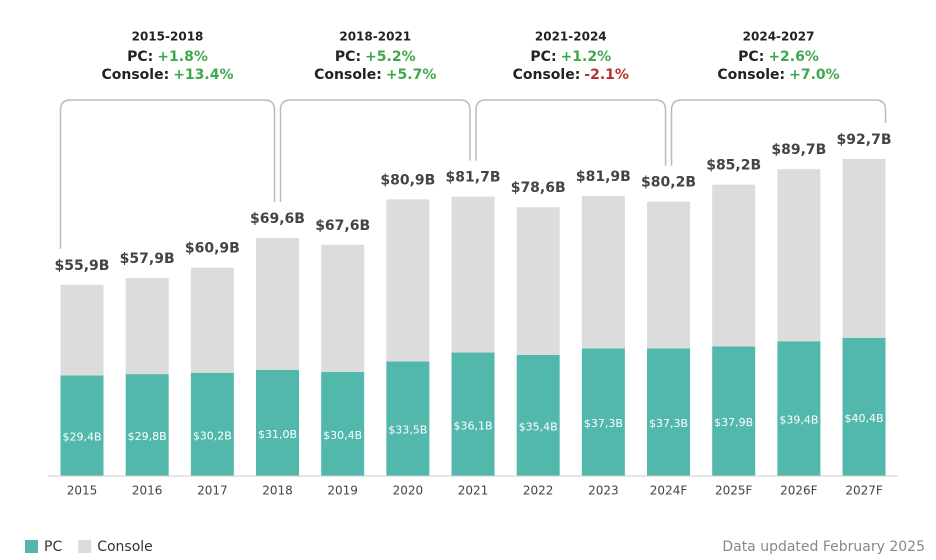  I want to click on x-tick-label: 2022, so click(538, 491).